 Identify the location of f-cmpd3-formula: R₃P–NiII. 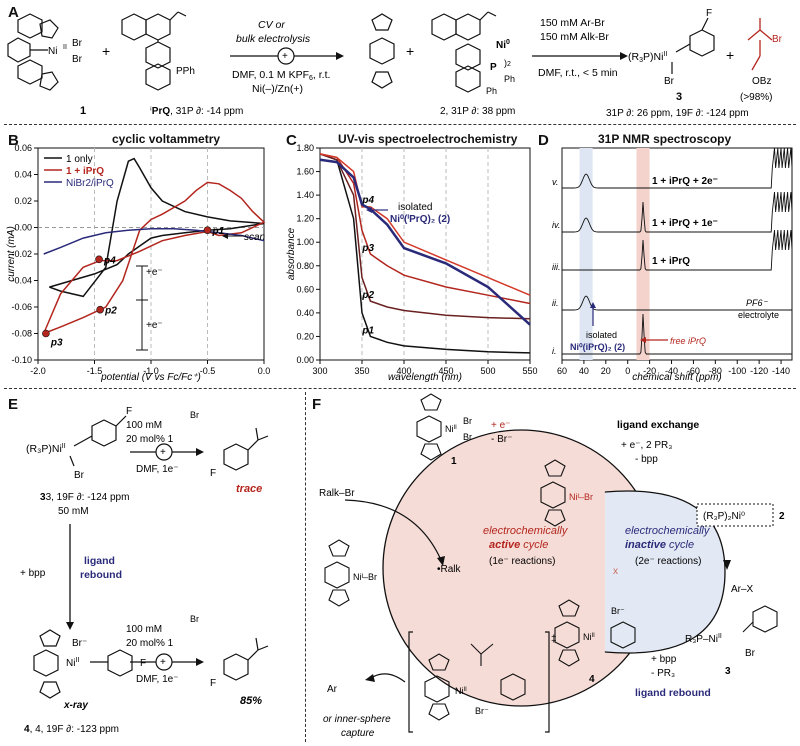
(703, 639).